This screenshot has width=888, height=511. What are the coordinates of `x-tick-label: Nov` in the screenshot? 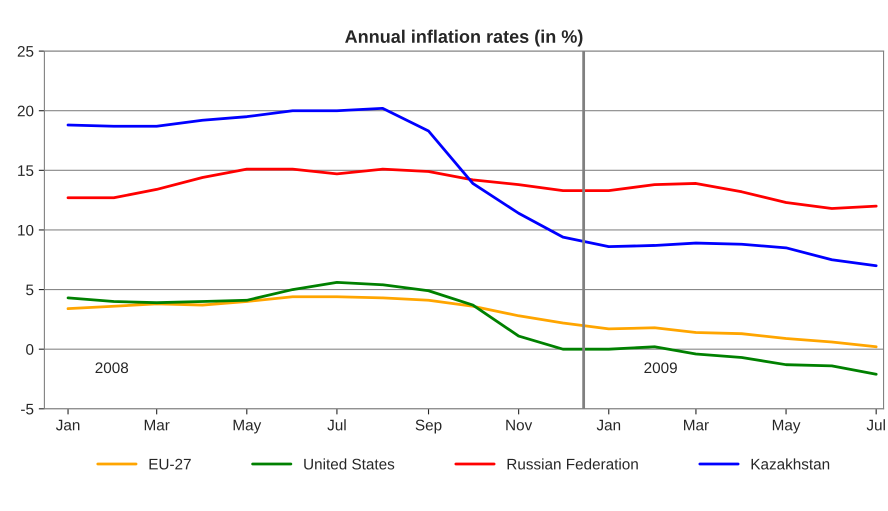 It's located at (519, 425).